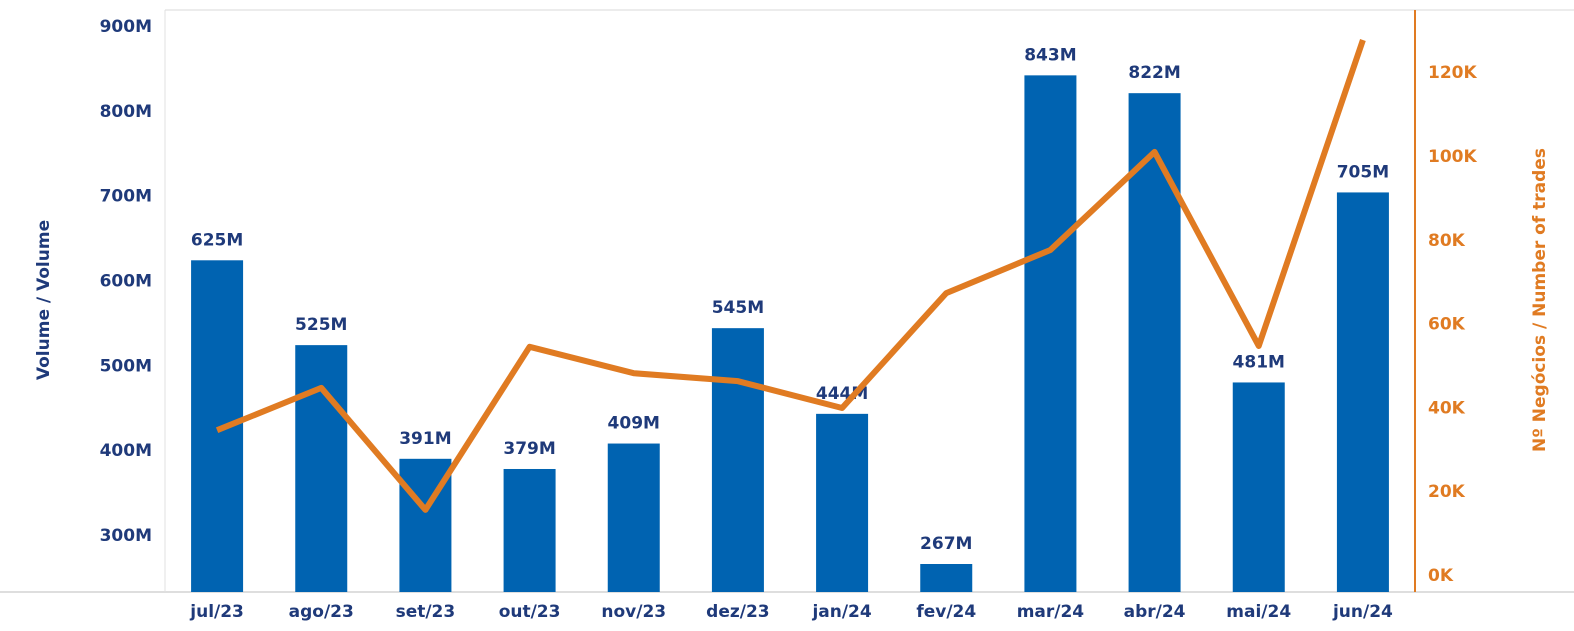 The width and height of the screenshot is (1574, 631). What do you see at coordinates (1447, 492) in the screenshot?
I see `y2-tick-label: 20K` at bounding box center [1447, 492].